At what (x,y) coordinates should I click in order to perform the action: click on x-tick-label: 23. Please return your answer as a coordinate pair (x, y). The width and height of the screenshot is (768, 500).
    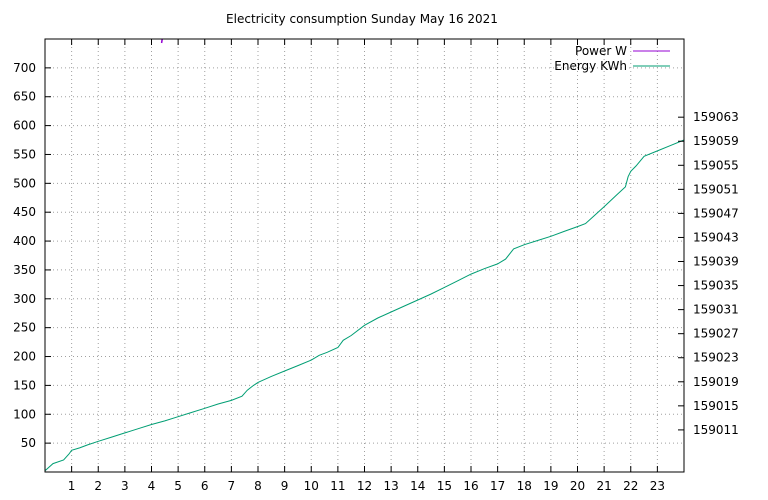
    Looking at the image, I should click on (657, 486).